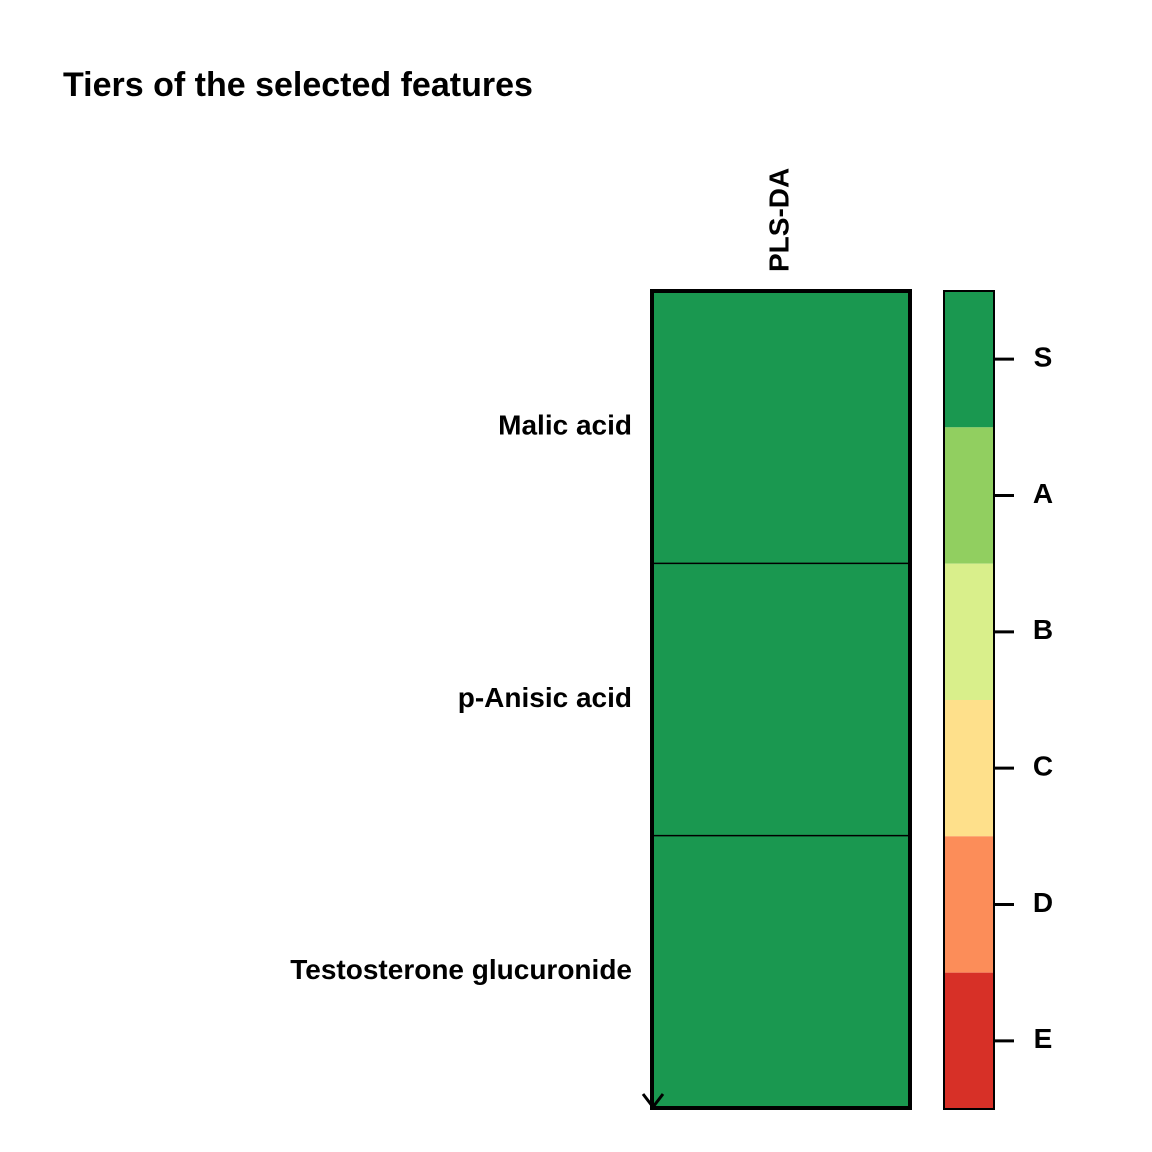 Image resolution: width=1152 pixels, height=1152 pixels. What do you see at coordinates (778, 220) in the screenshot?
I see `column-label: PLS-DA` at bounding box center [778, 220].